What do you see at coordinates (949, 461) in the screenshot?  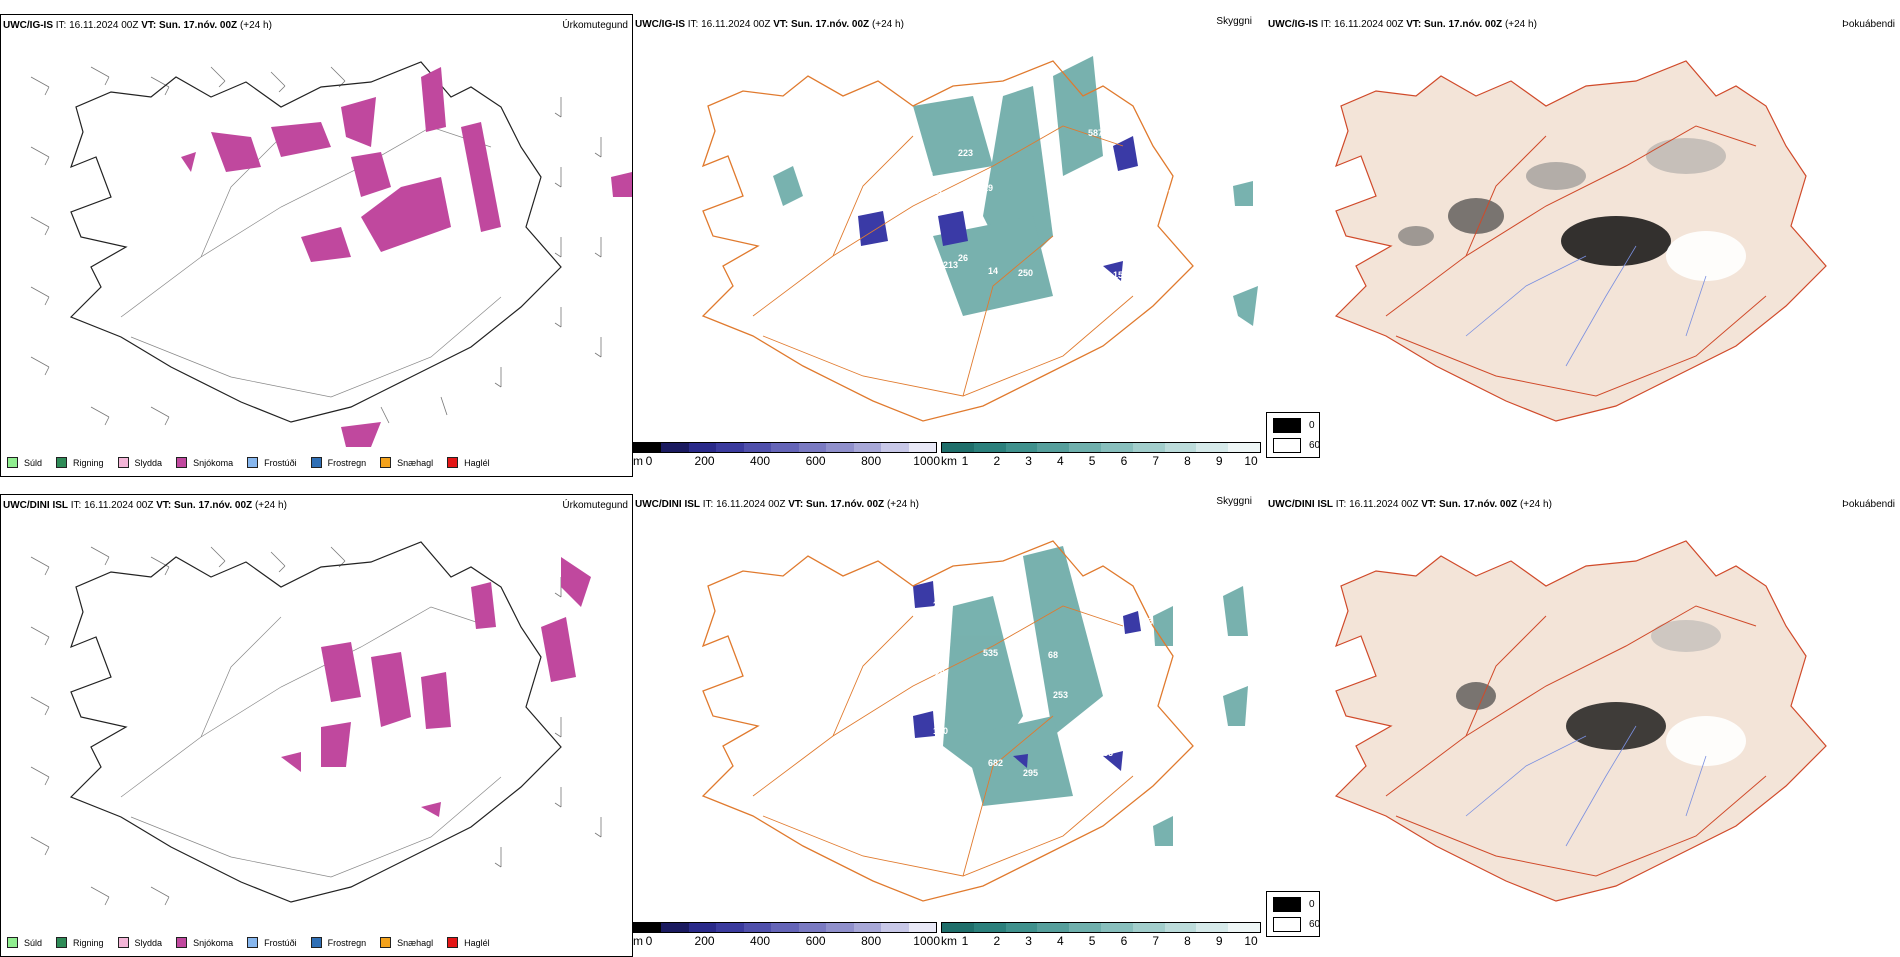 I see `visibility-unit: km` at bounding box center [949, 461].